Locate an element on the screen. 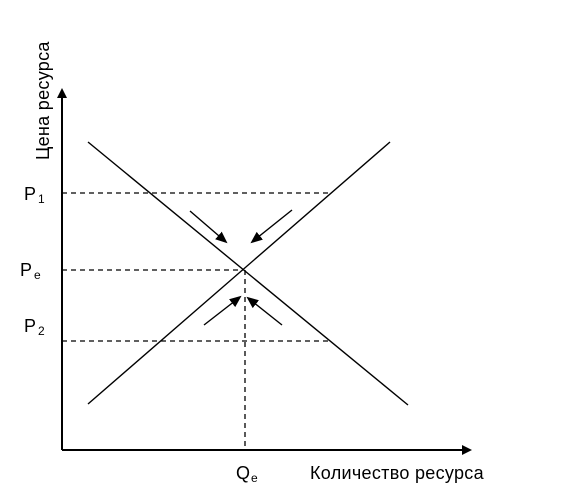 Image resolution: width=562 pixels, height=496 pixels. arrow-above-right is located at coordinates (271, 226).